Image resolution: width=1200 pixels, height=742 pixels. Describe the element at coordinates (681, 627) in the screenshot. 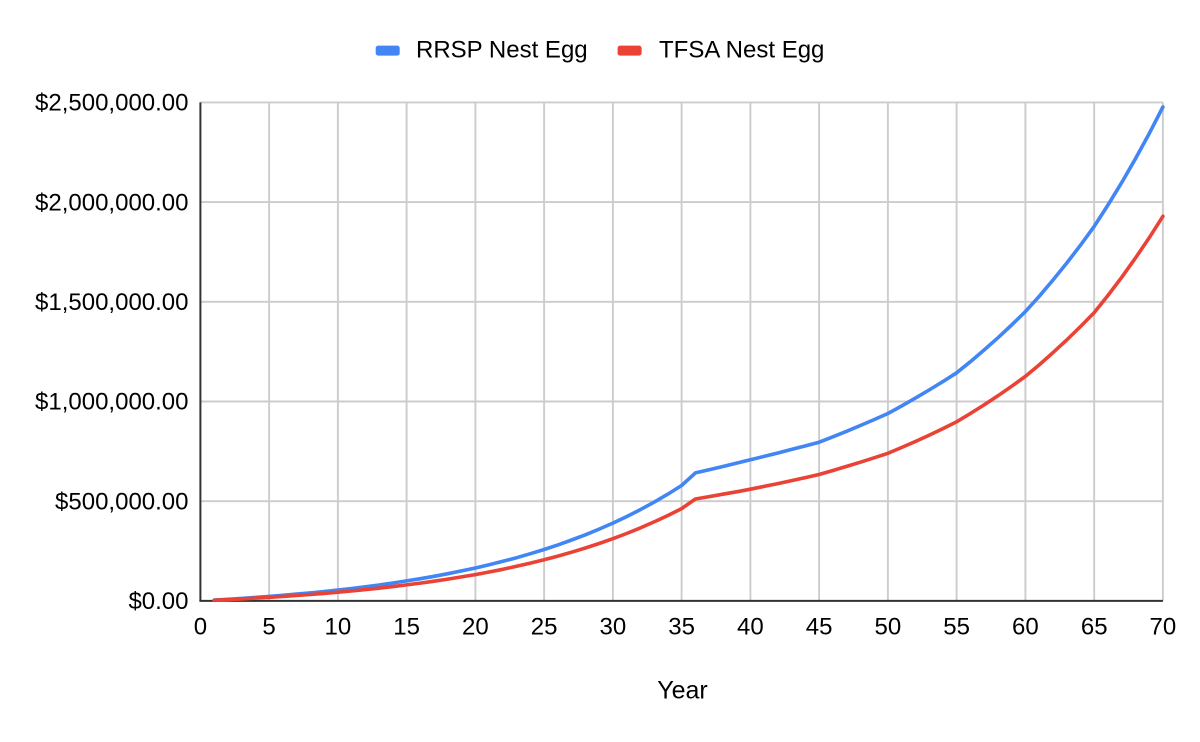

I see `svg-text: 35` at that location.